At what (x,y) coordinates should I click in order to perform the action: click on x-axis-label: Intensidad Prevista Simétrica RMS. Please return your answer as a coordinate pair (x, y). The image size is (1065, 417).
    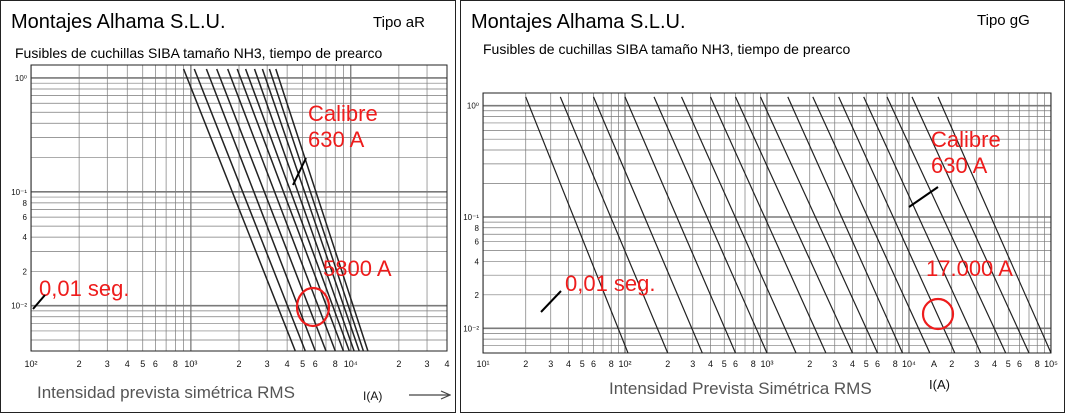
    Looking at the image, I should click on (740, 388).